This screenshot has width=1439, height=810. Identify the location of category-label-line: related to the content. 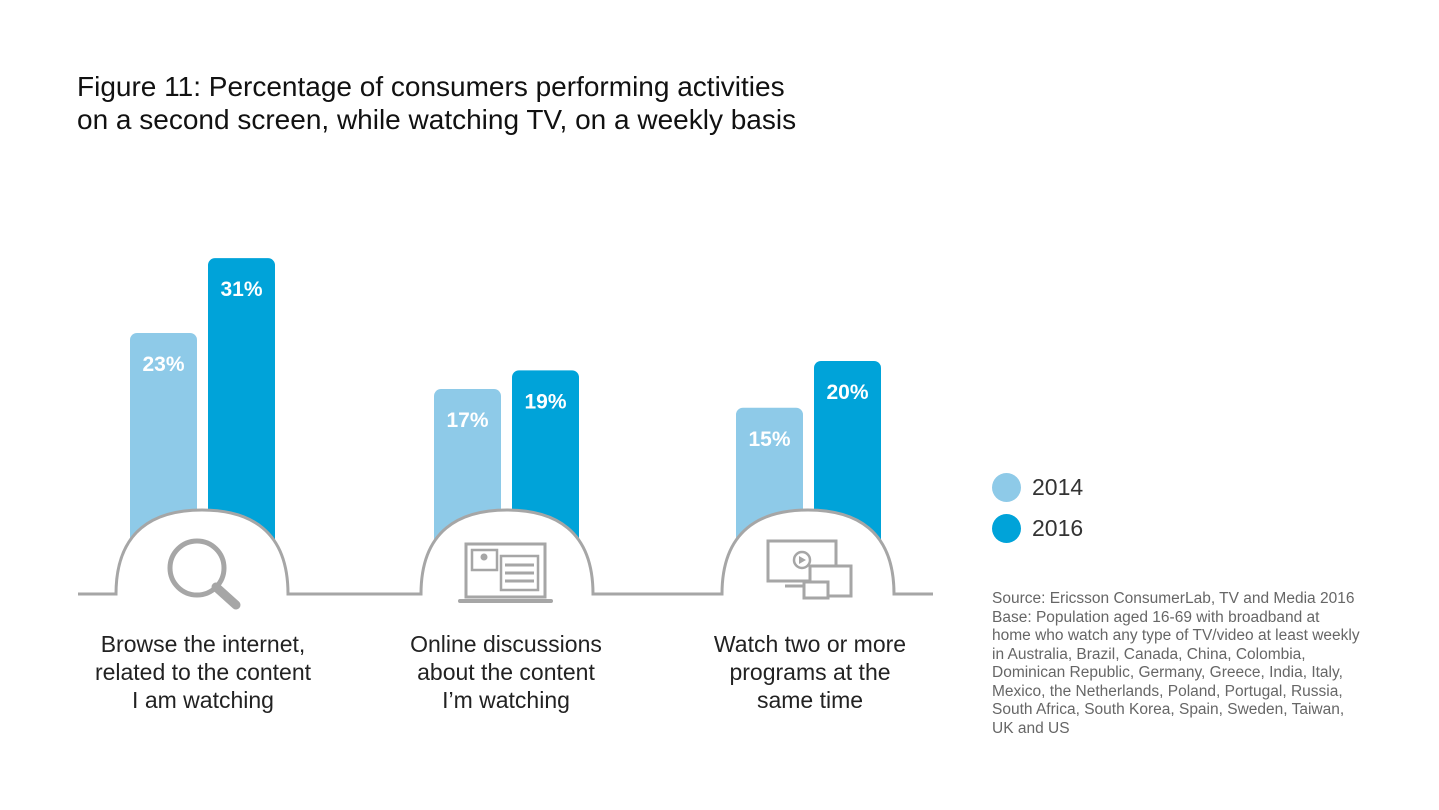
(203, 672).